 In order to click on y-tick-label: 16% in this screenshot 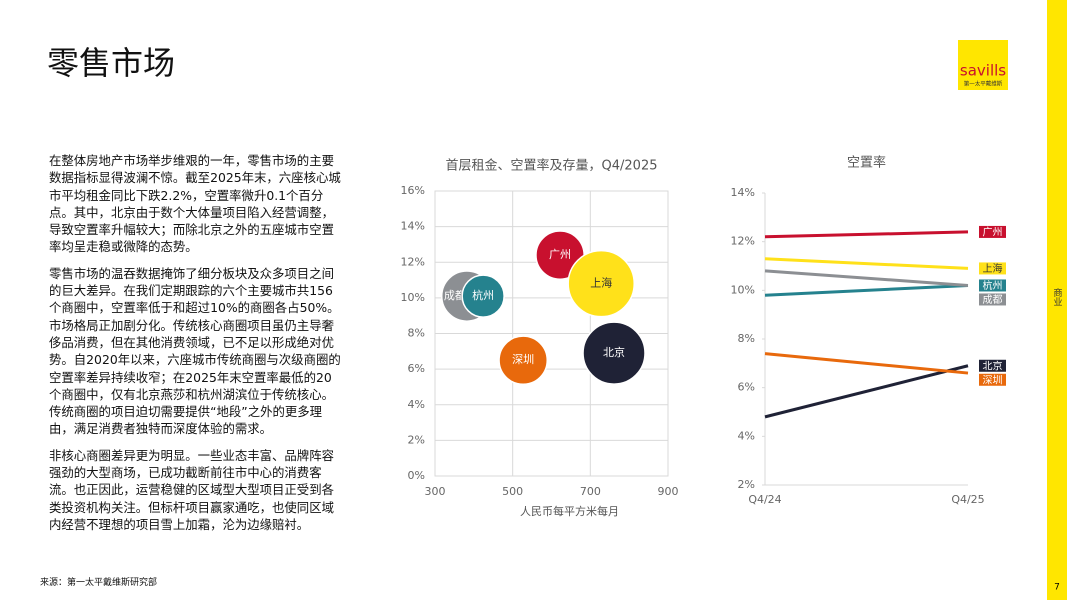, I will do `click(413, 190)`.